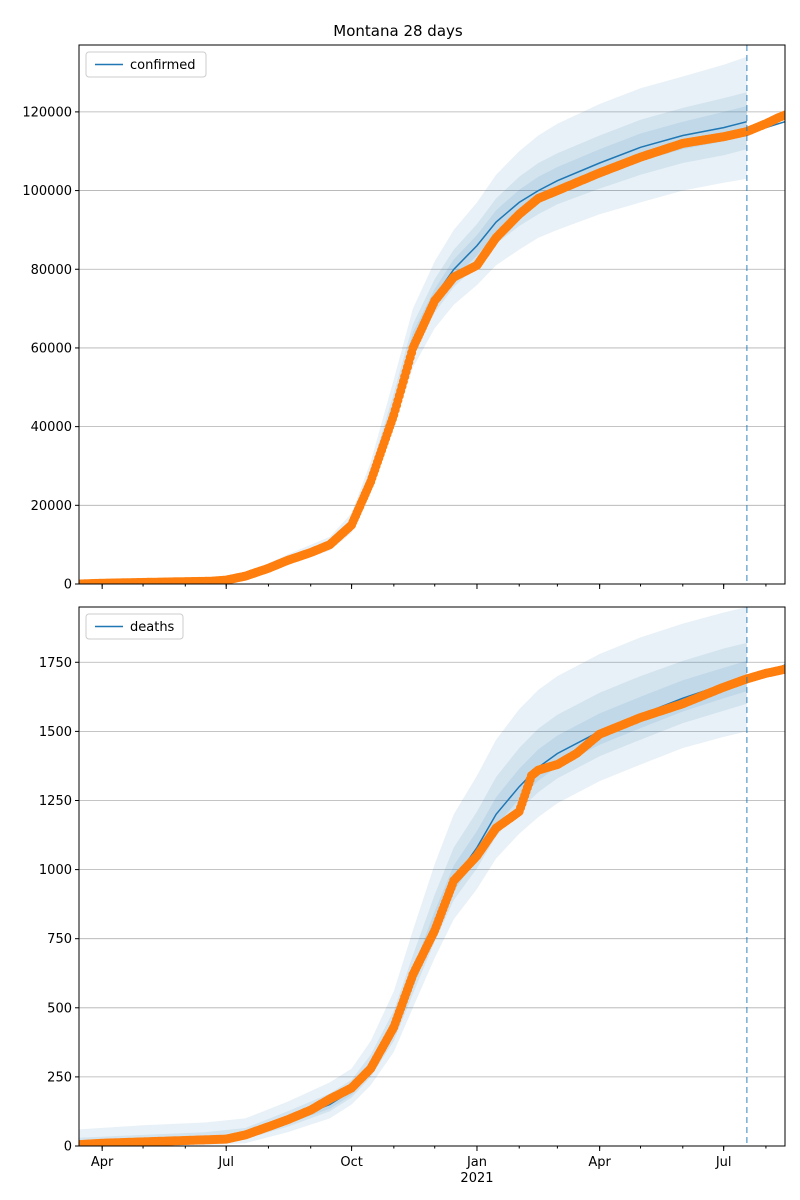 The width and height of the screenshot is (800, 1200). I want to click on deaths-ytick-label: 500, so click(59, 1008).